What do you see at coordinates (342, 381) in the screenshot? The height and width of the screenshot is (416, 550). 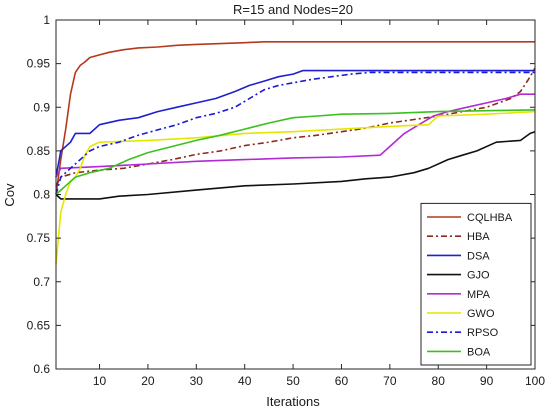 I see `x-tick-label: 60` at bounding box center [342, 381].